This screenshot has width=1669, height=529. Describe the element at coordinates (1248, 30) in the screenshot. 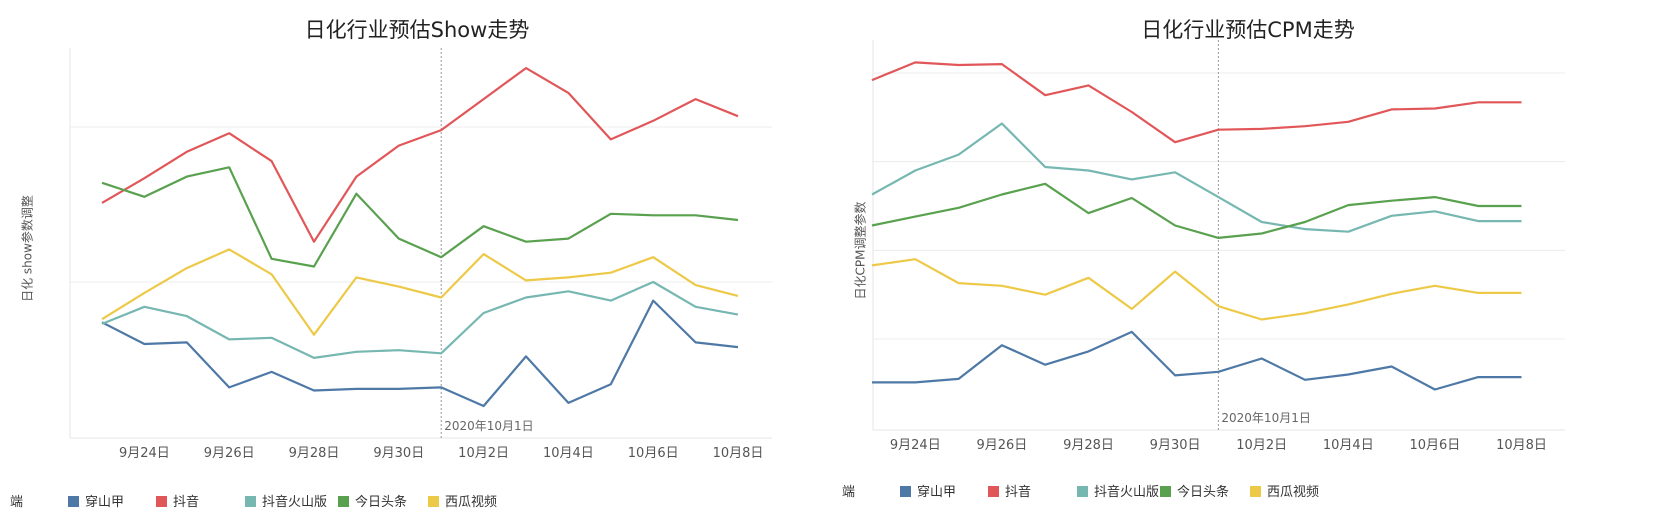

I see `chart-title: 日化行业预估CPM走势` at that location.